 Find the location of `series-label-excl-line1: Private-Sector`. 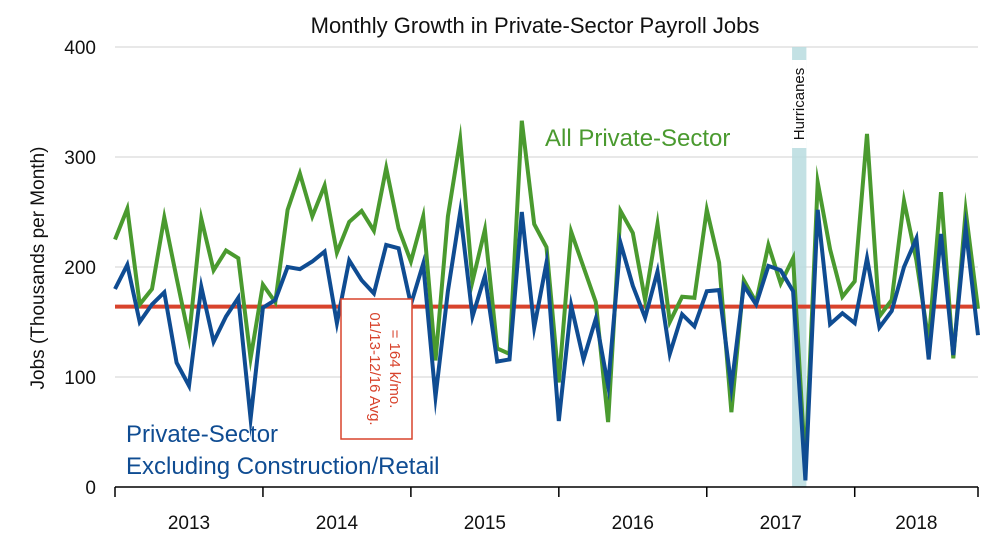

series-label-excl-line1: Private-Sector is located at coordinates (202, 434).